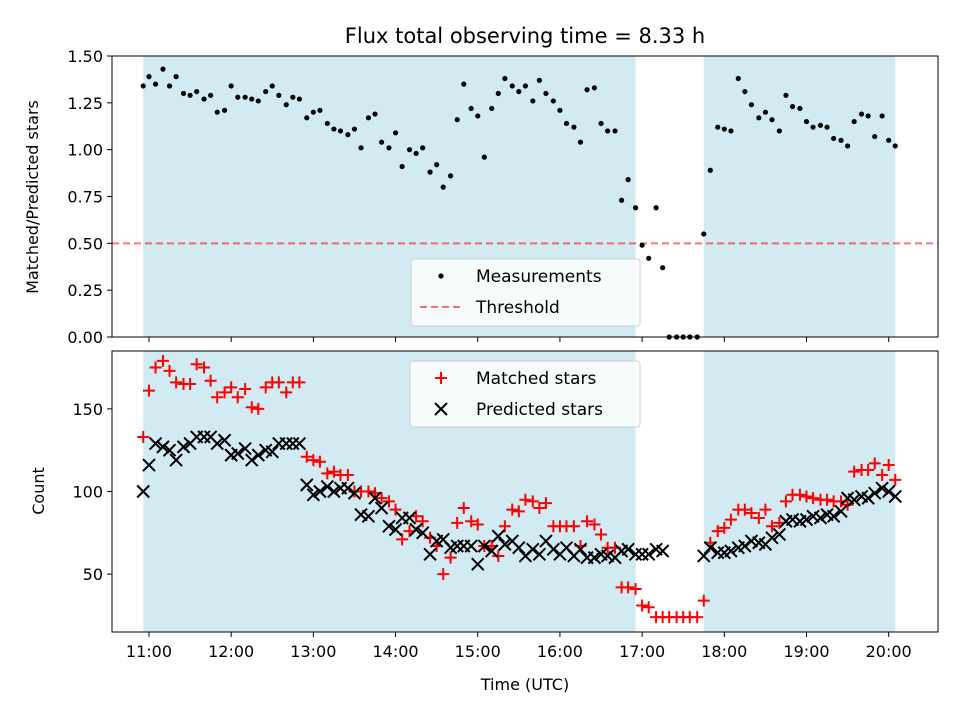 The width and height of the screenshot is (960, 720). Describe the element at coordinates (889, 651) in the screenshot. I see `time-x-tick-label: 20:00` at that location.